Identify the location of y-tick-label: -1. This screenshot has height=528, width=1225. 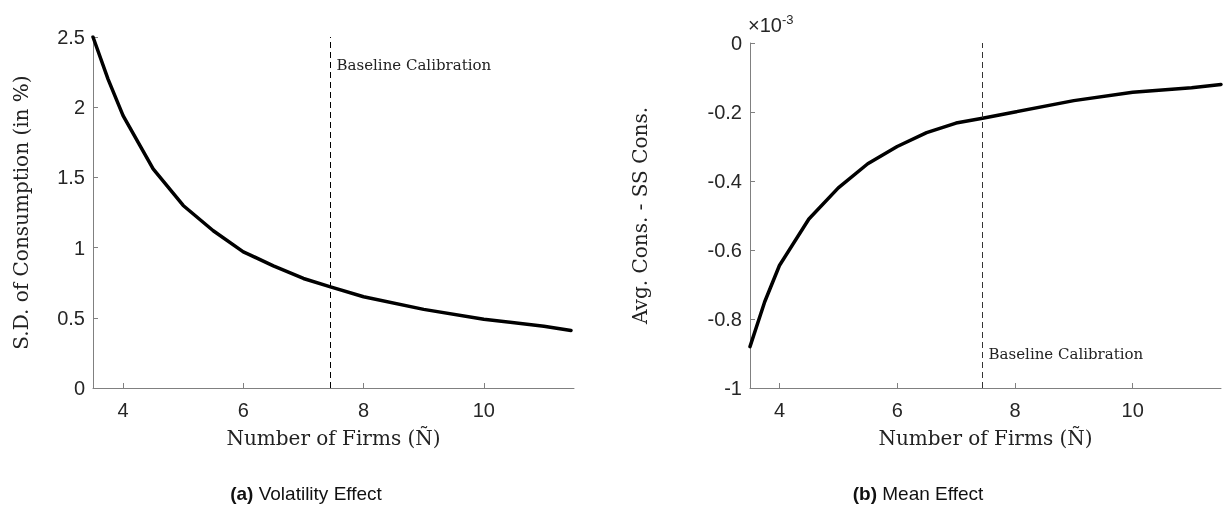
(733, 388).